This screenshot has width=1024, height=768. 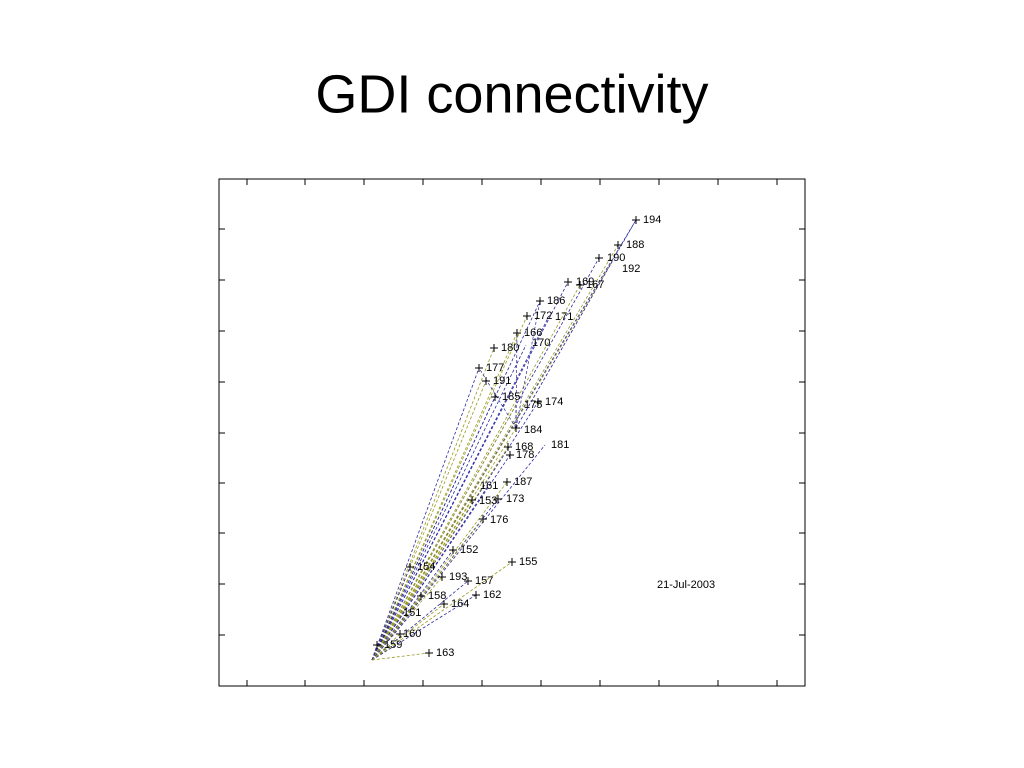 What do you see at coordinates (595, 285) in the screenshot?
I see `node-label: 167` at bounding box center [595, 285].